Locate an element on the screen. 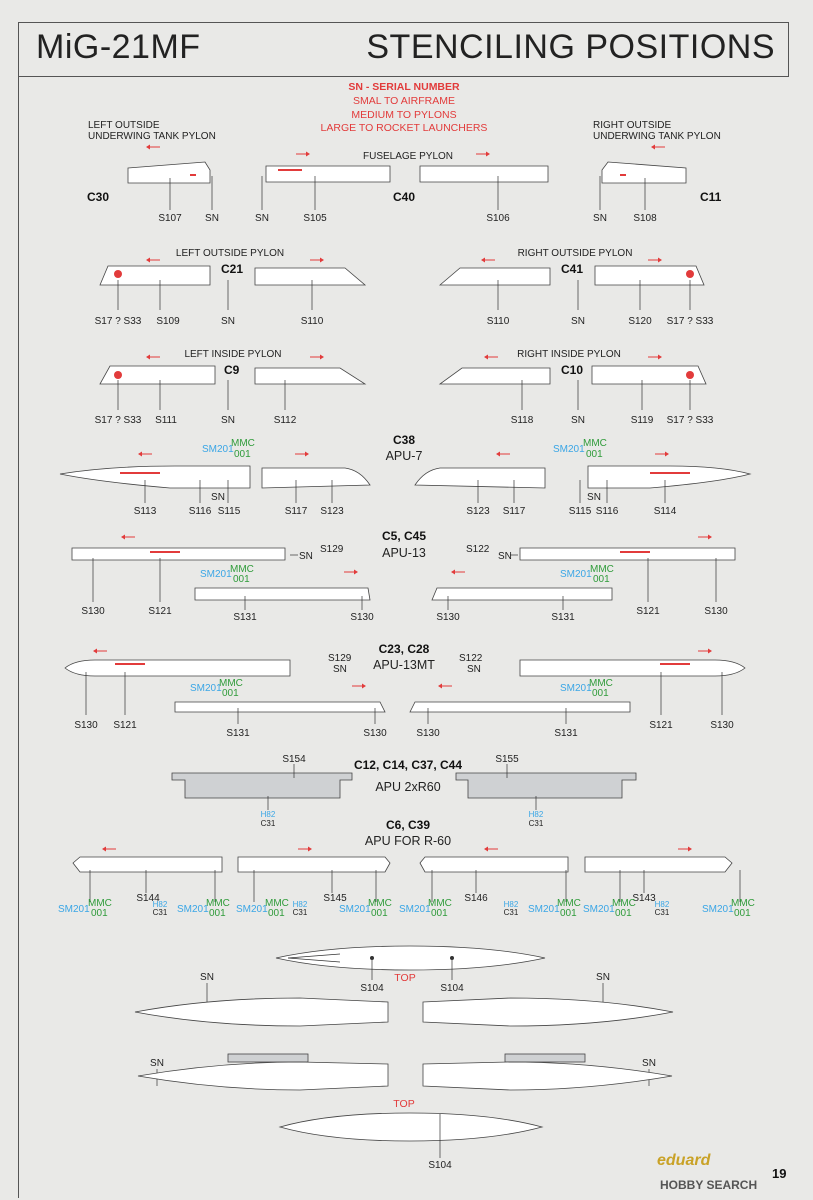 The height and width of the screenshot is (1200, 813). c41-right-half is located at coordinates (649, 275).